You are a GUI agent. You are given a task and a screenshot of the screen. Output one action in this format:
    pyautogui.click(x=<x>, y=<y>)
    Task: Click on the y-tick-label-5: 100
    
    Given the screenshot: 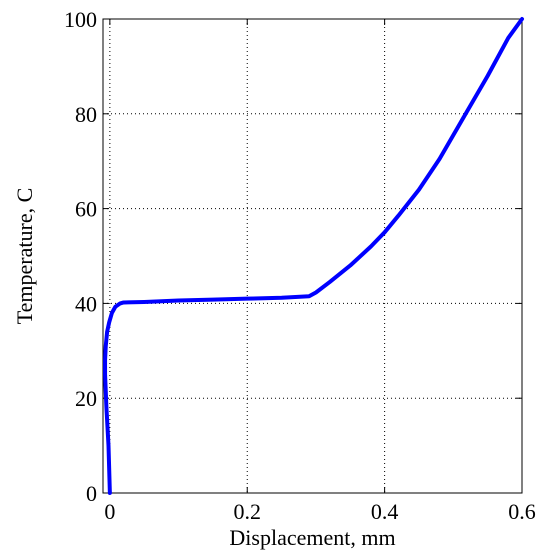 What is the action you would take?
    pyautogui.click(x=80, y=19)
    